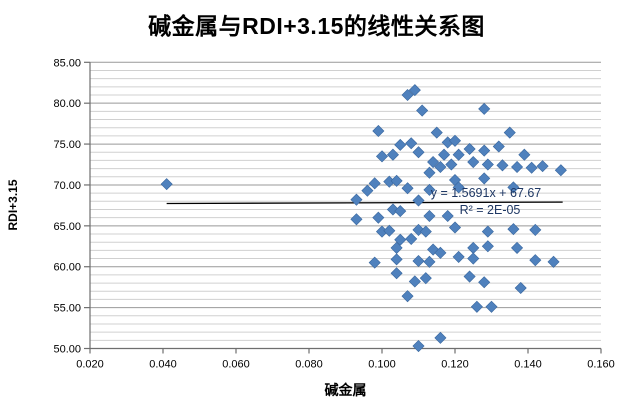  Describe the element at coordinates (601, 365) in the screenshot. I see `x-tick-label: 0.160` at that location.